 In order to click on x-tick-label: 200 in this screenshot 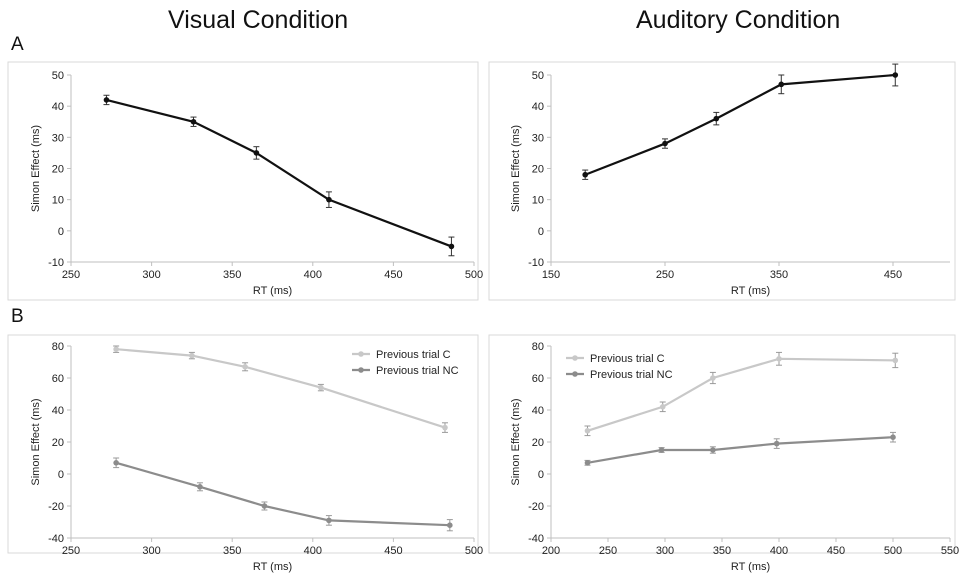, I will do `click(551, 551)`.